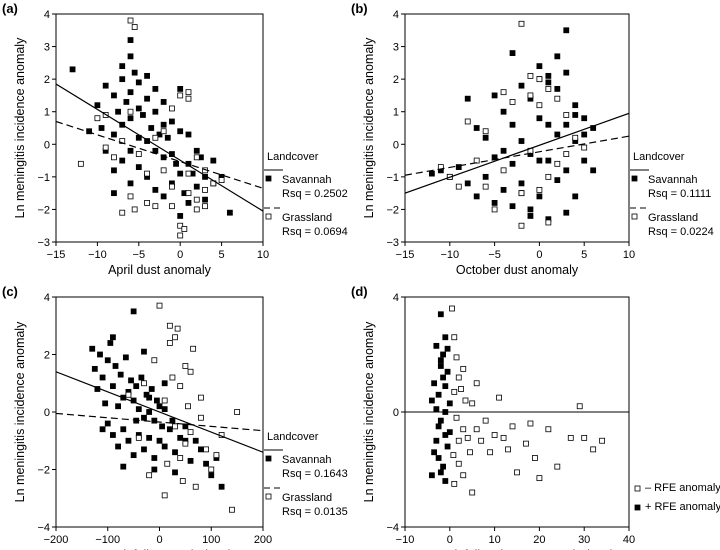 This screenshot has width=720, height=550. Describe the element at coordinates (369, 127) in the screenshot. I see `panel-b-y-axis-label: Ln meningitis incidence anomaly` at that location.